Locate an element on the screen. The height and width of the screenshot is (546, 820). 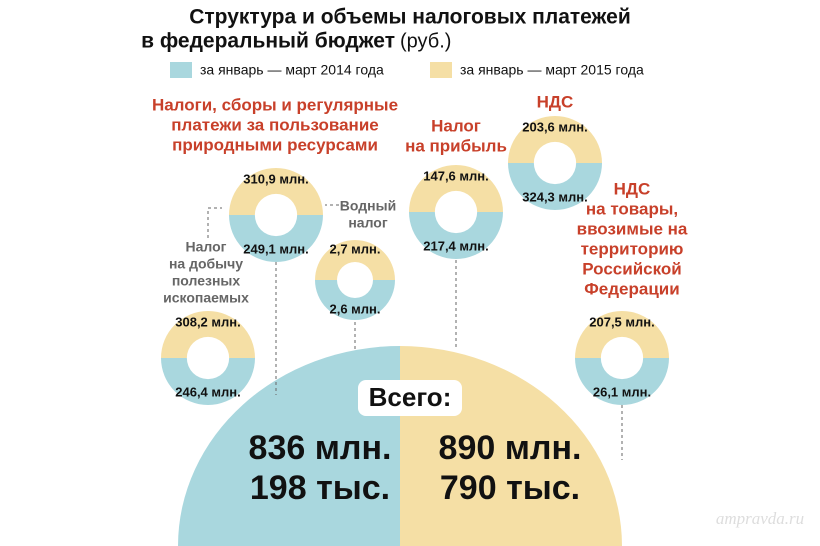
ring-value: 324,3 млн. is located at coordinates (554, 197).